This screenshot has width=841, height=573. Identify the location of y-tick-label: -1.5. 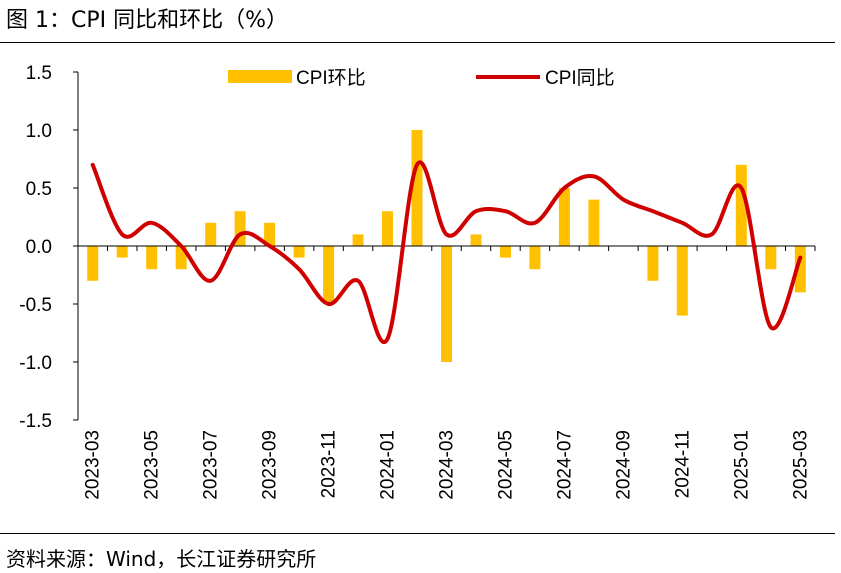
(35, 421).